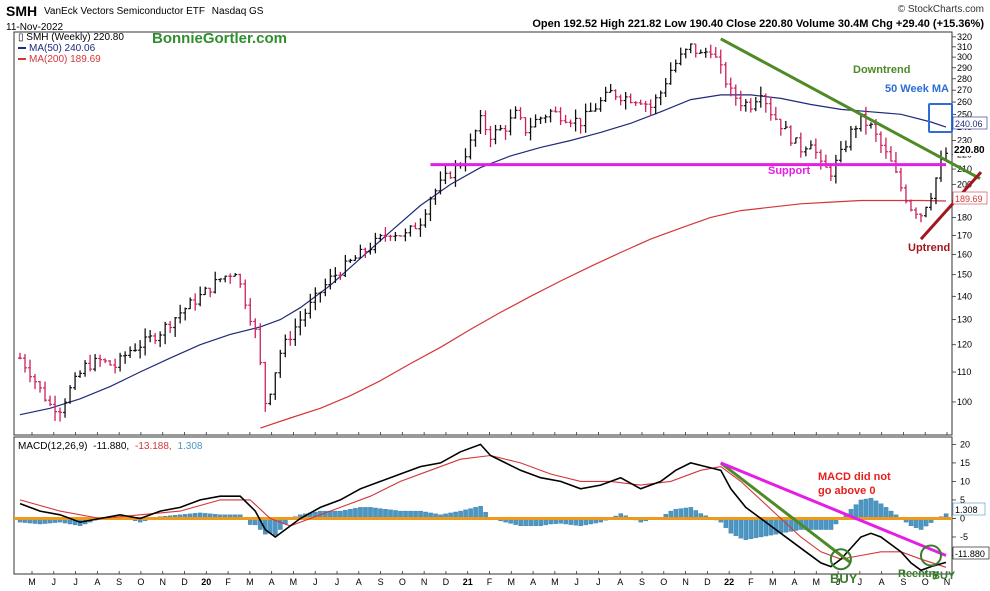 The image size is (990, 591). Describe the element at coordinates (964, 217) in the screenshot. I see `price-y-tick-label: 180` at that location.